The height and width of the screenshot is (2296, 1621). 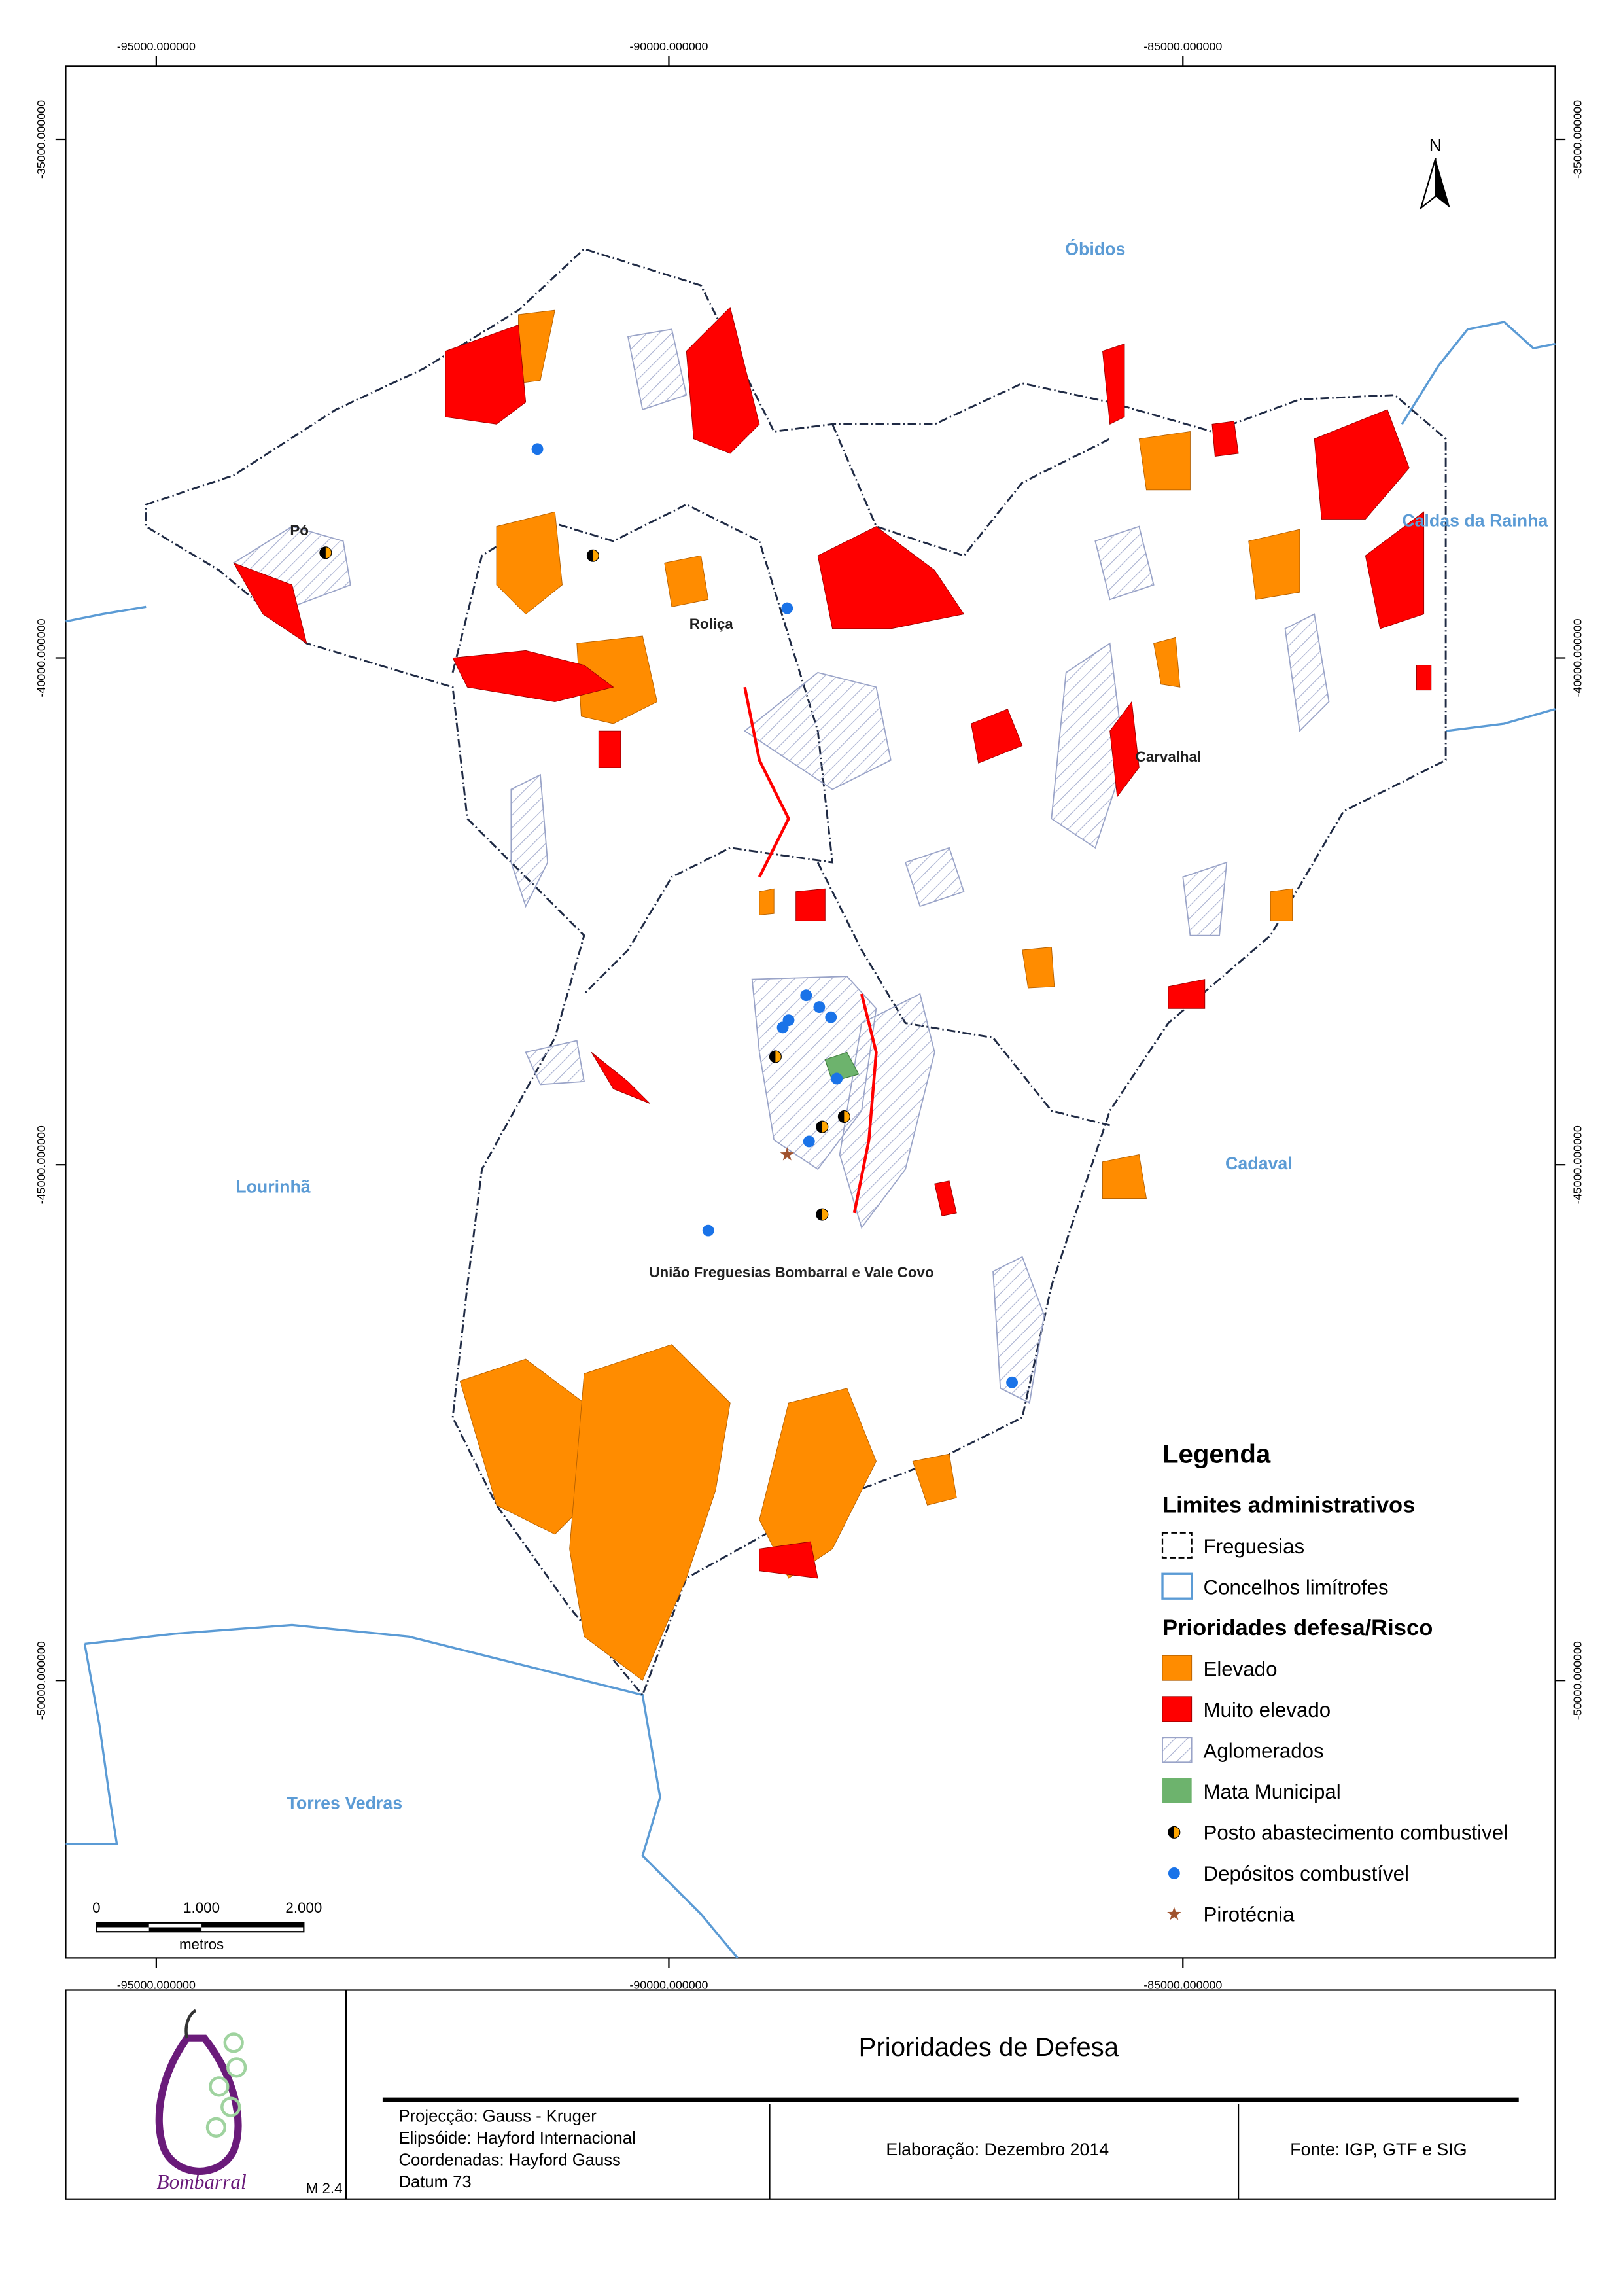 I want to click on scale-label: 0, so click(x=96, y=1907).